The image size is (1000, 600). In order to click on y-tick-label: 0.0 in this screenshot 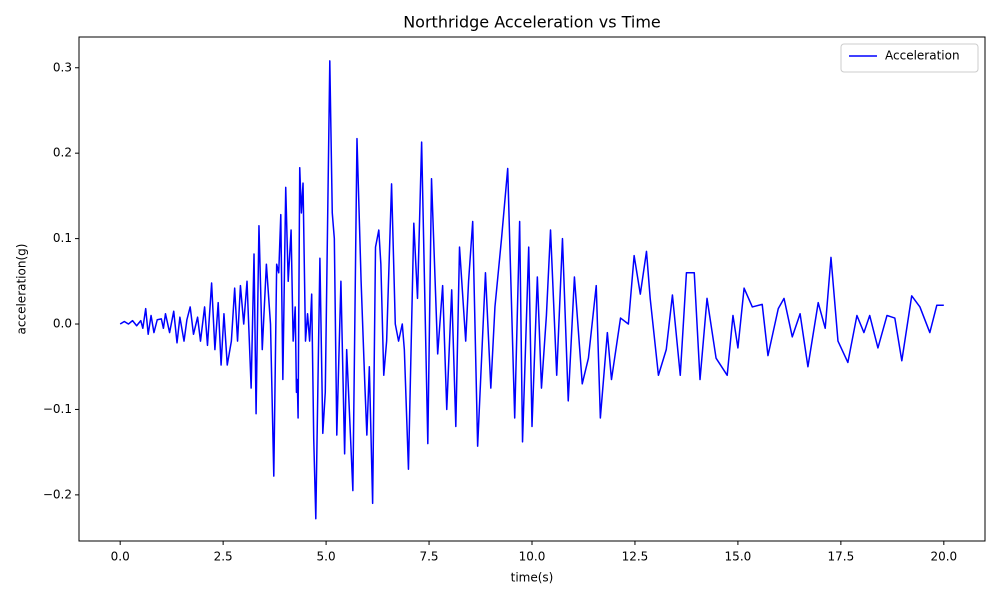, I will do `click(62, 324)`.